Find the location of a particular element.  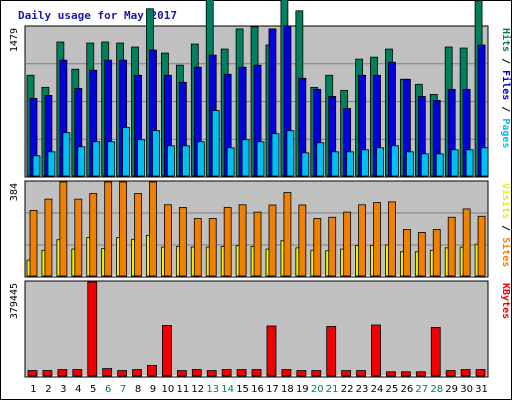

y-max-label: 384 is located at coordinates (14, 192).